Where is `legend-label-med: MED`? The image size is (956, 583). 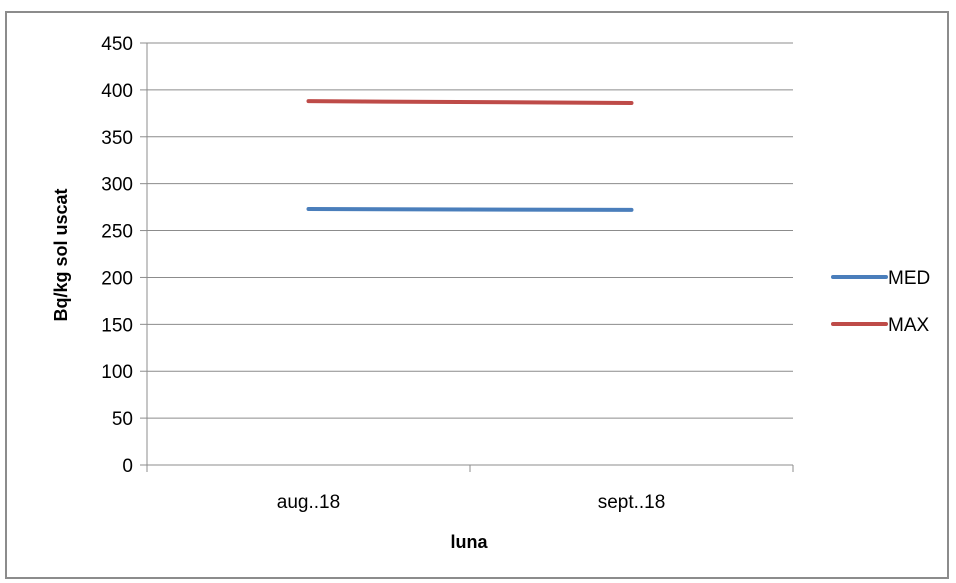
legend-label-med: MED is located at coordinates (909, 278).